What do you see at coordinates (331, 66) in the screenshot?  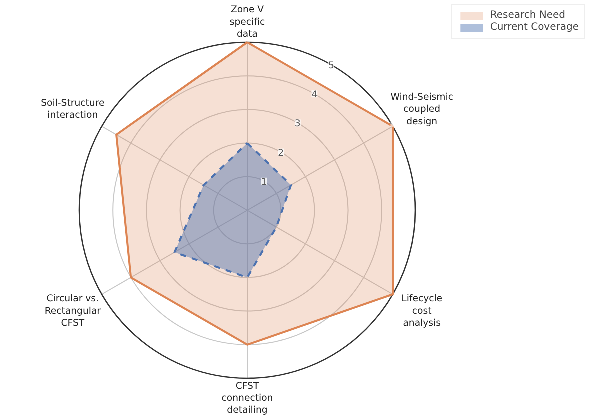 I see `y-tick-label: 5` at bounding box center [331, 66].